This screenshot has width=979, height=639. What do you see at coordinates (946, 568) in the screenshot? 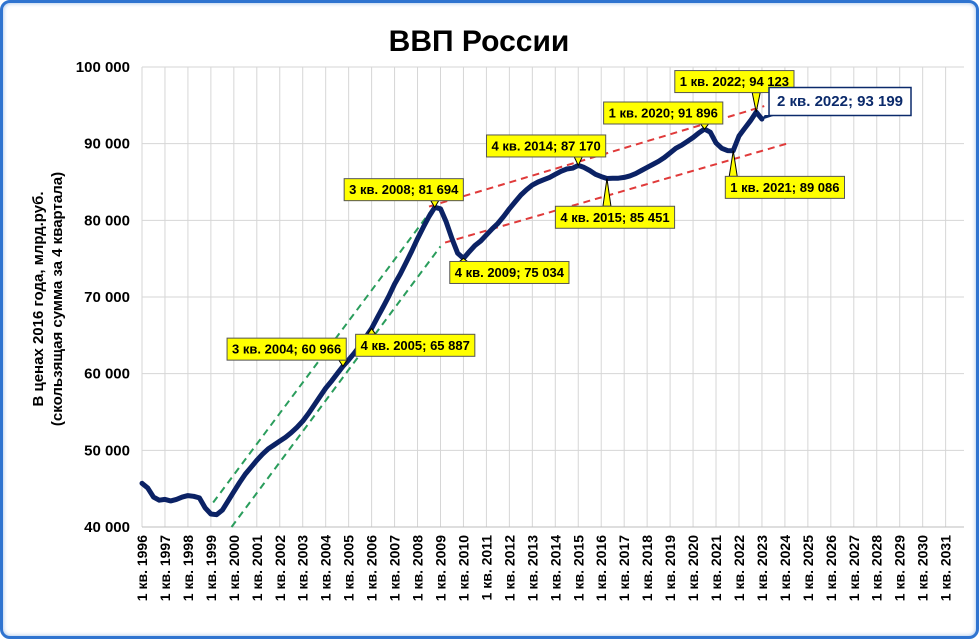
I see `x-tick-label: 1 кв. 2031` at bounding box center [946, 568].